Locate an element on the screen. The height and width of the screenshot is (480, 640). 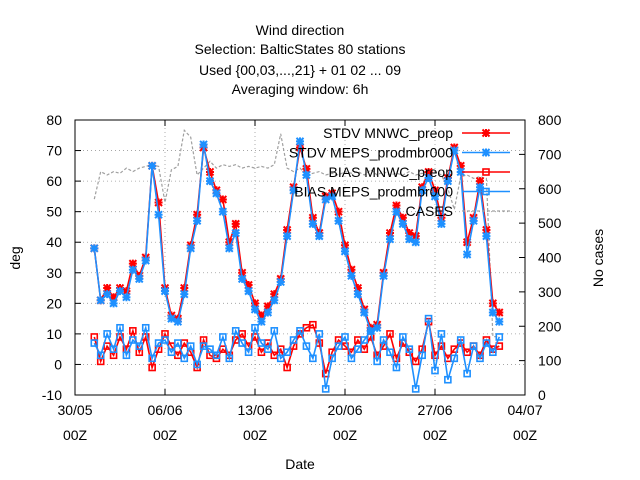
legend-marker-stdv_mnwc is located at coordinates (486, 133).